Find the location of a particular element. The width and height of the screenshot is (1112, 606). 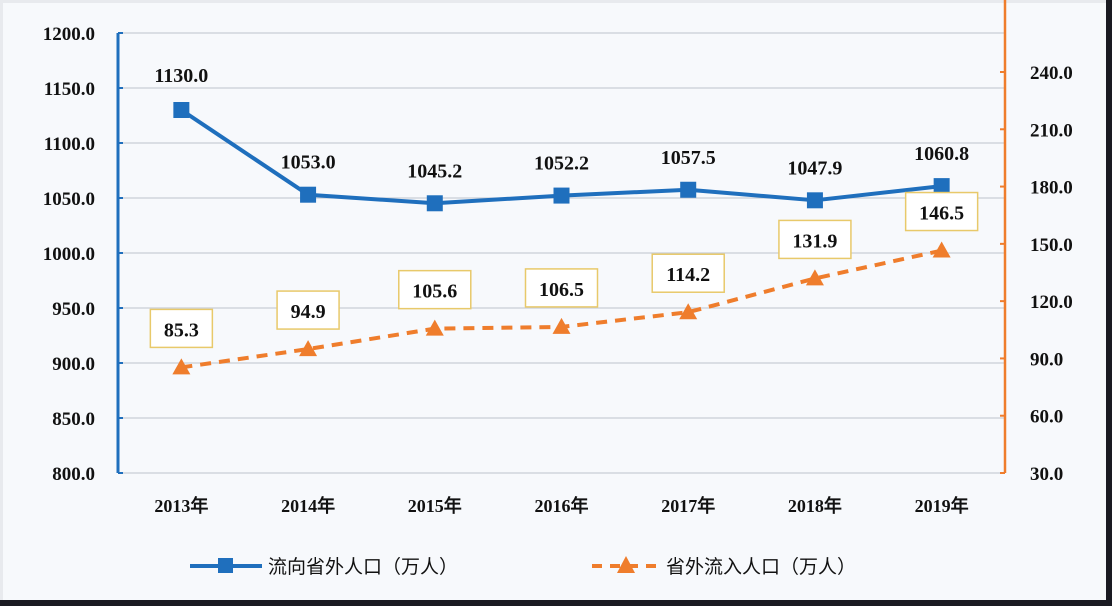

x-axis-category-label: 2019年 is located at coordinates (942, 505).